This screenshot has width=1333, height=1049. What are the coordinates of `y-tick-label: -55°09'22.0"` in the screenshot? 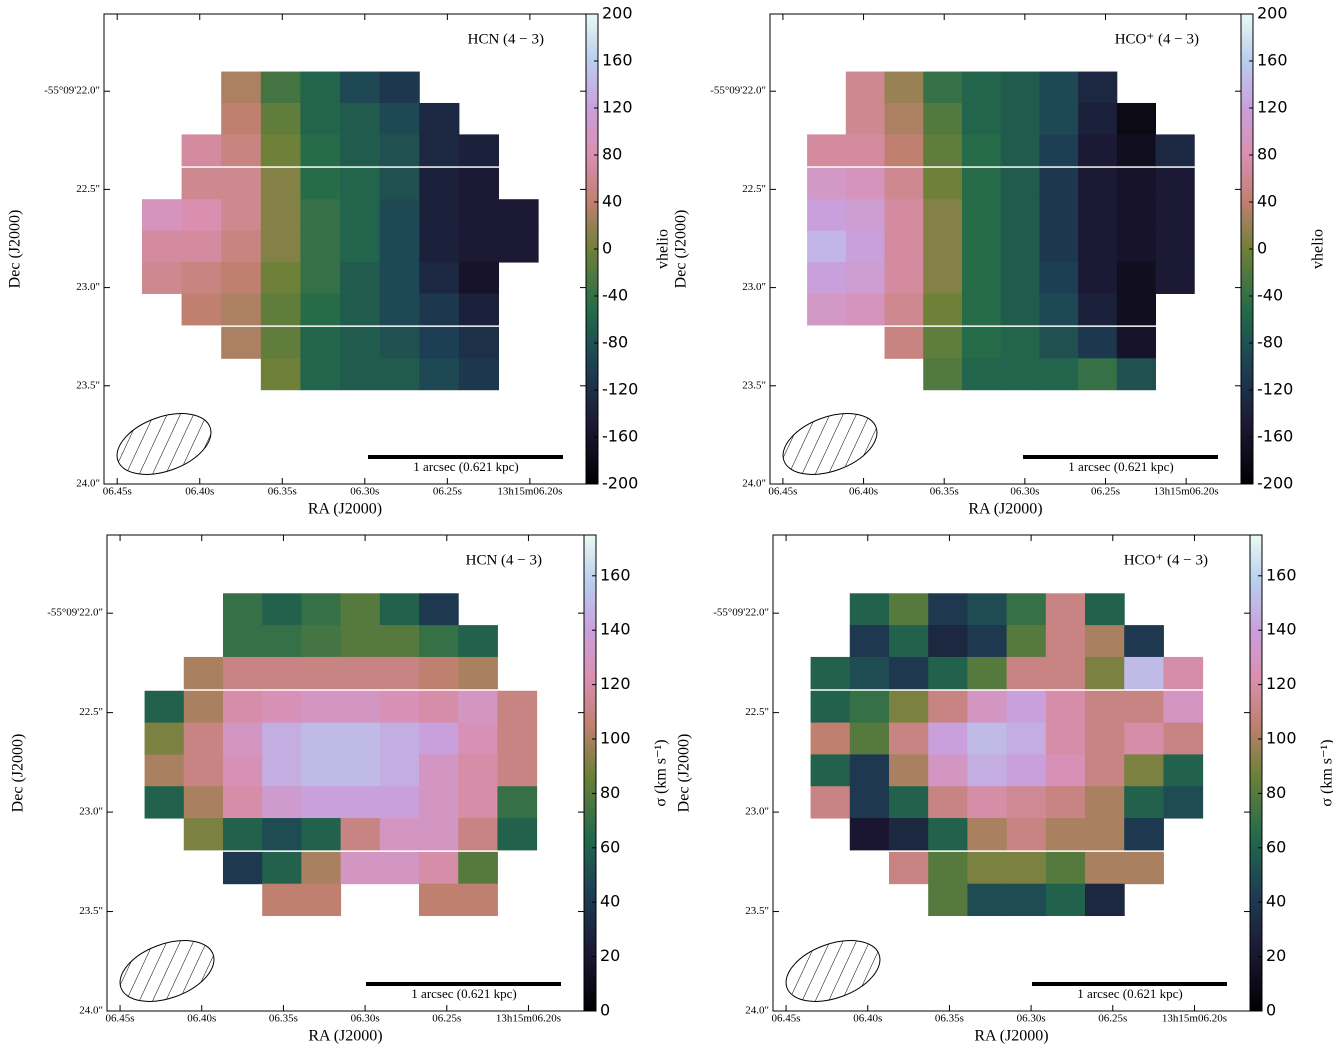 It's located at (741, 613).